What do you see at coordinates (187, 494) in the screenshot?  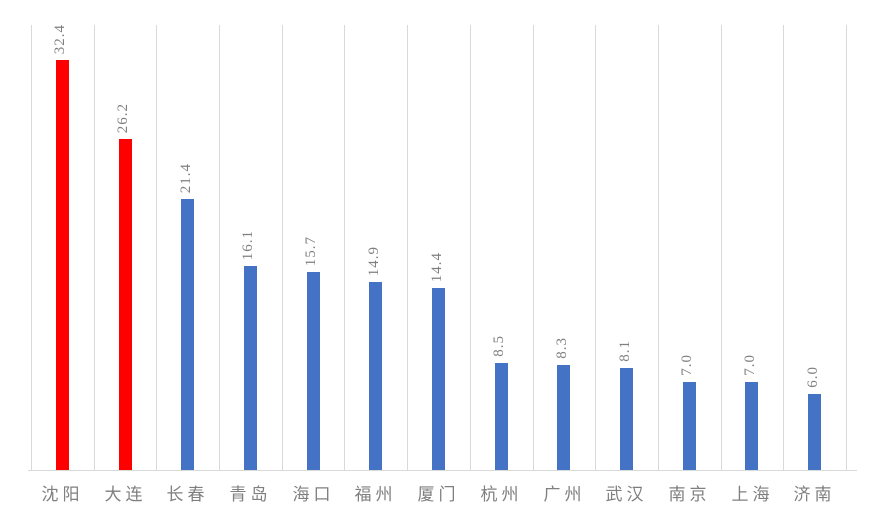 I see `category-label-长春: 长春` at bounding box center [187, 494].